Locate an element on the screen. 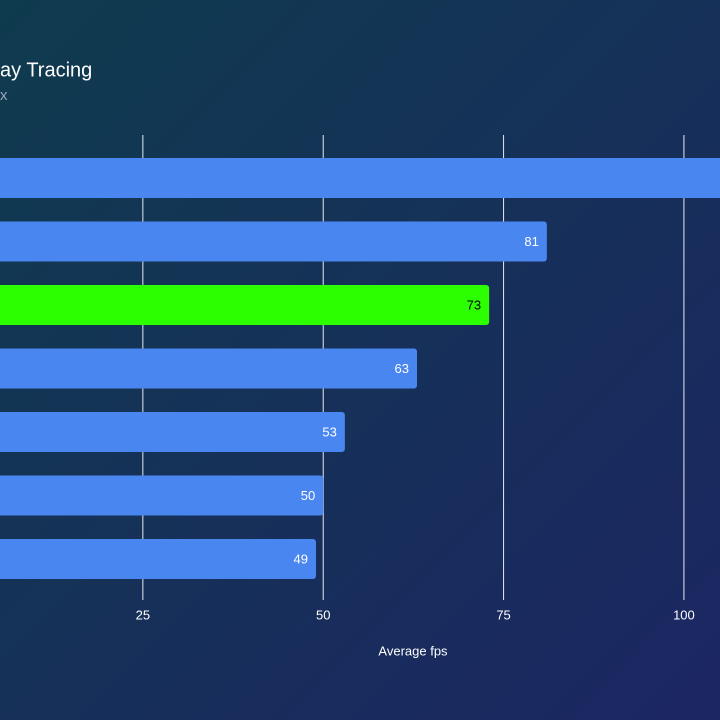 The height and width of the screenshot is (720, 720). value-label: 81 is located at coordinates (531, 241).